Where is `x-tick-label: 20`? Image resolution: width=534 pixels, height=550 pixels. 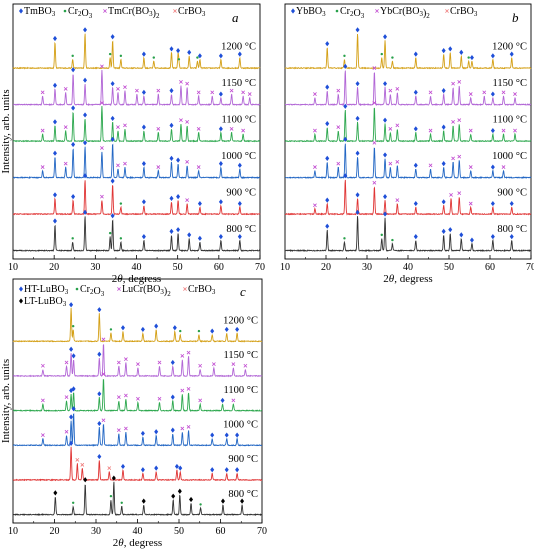
x-tick-label: 20 is located at coordinates (326, 267).